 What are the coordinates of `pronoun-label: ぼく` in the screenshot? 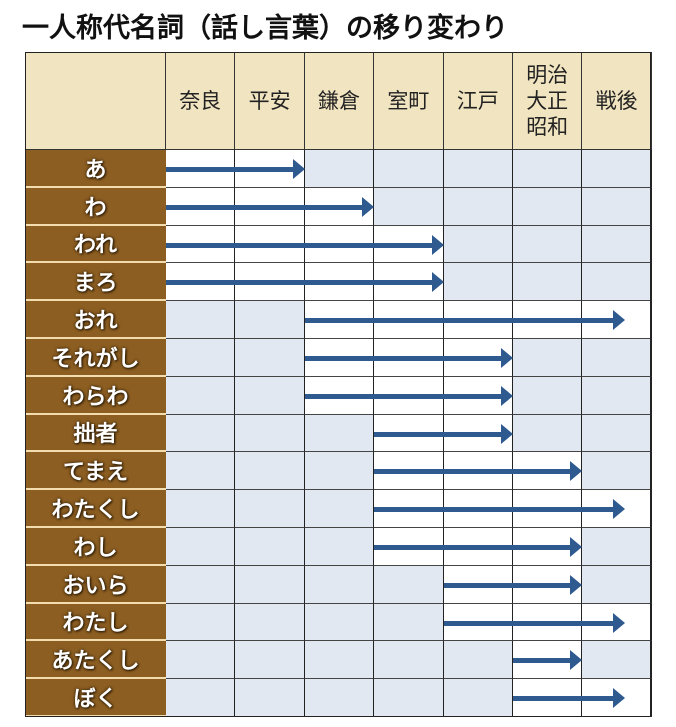 It's located at (95, 698).